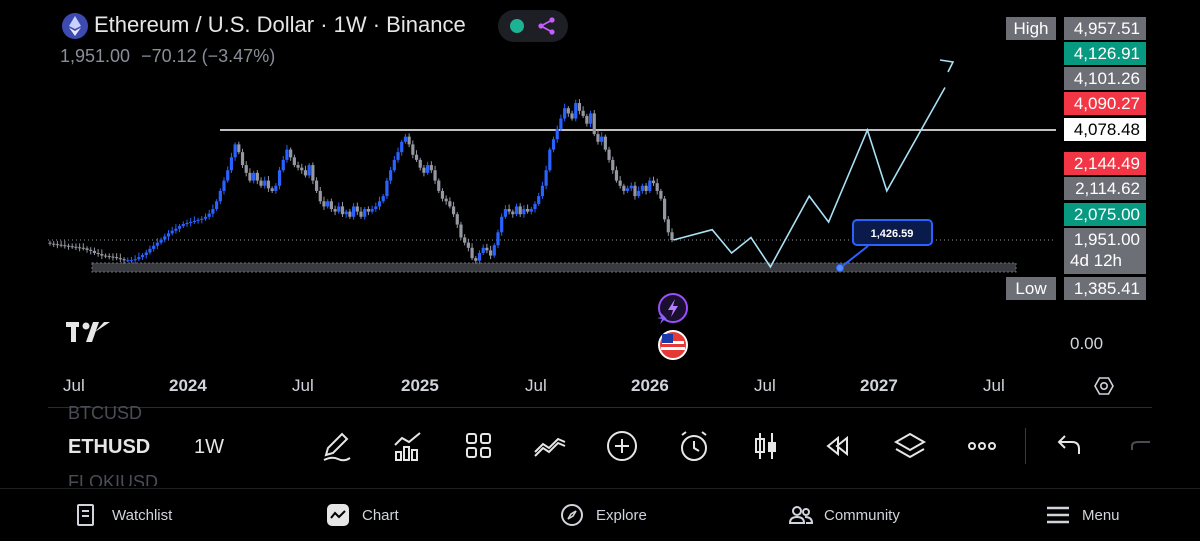  I want to click on callout-box, so click(892, 232).